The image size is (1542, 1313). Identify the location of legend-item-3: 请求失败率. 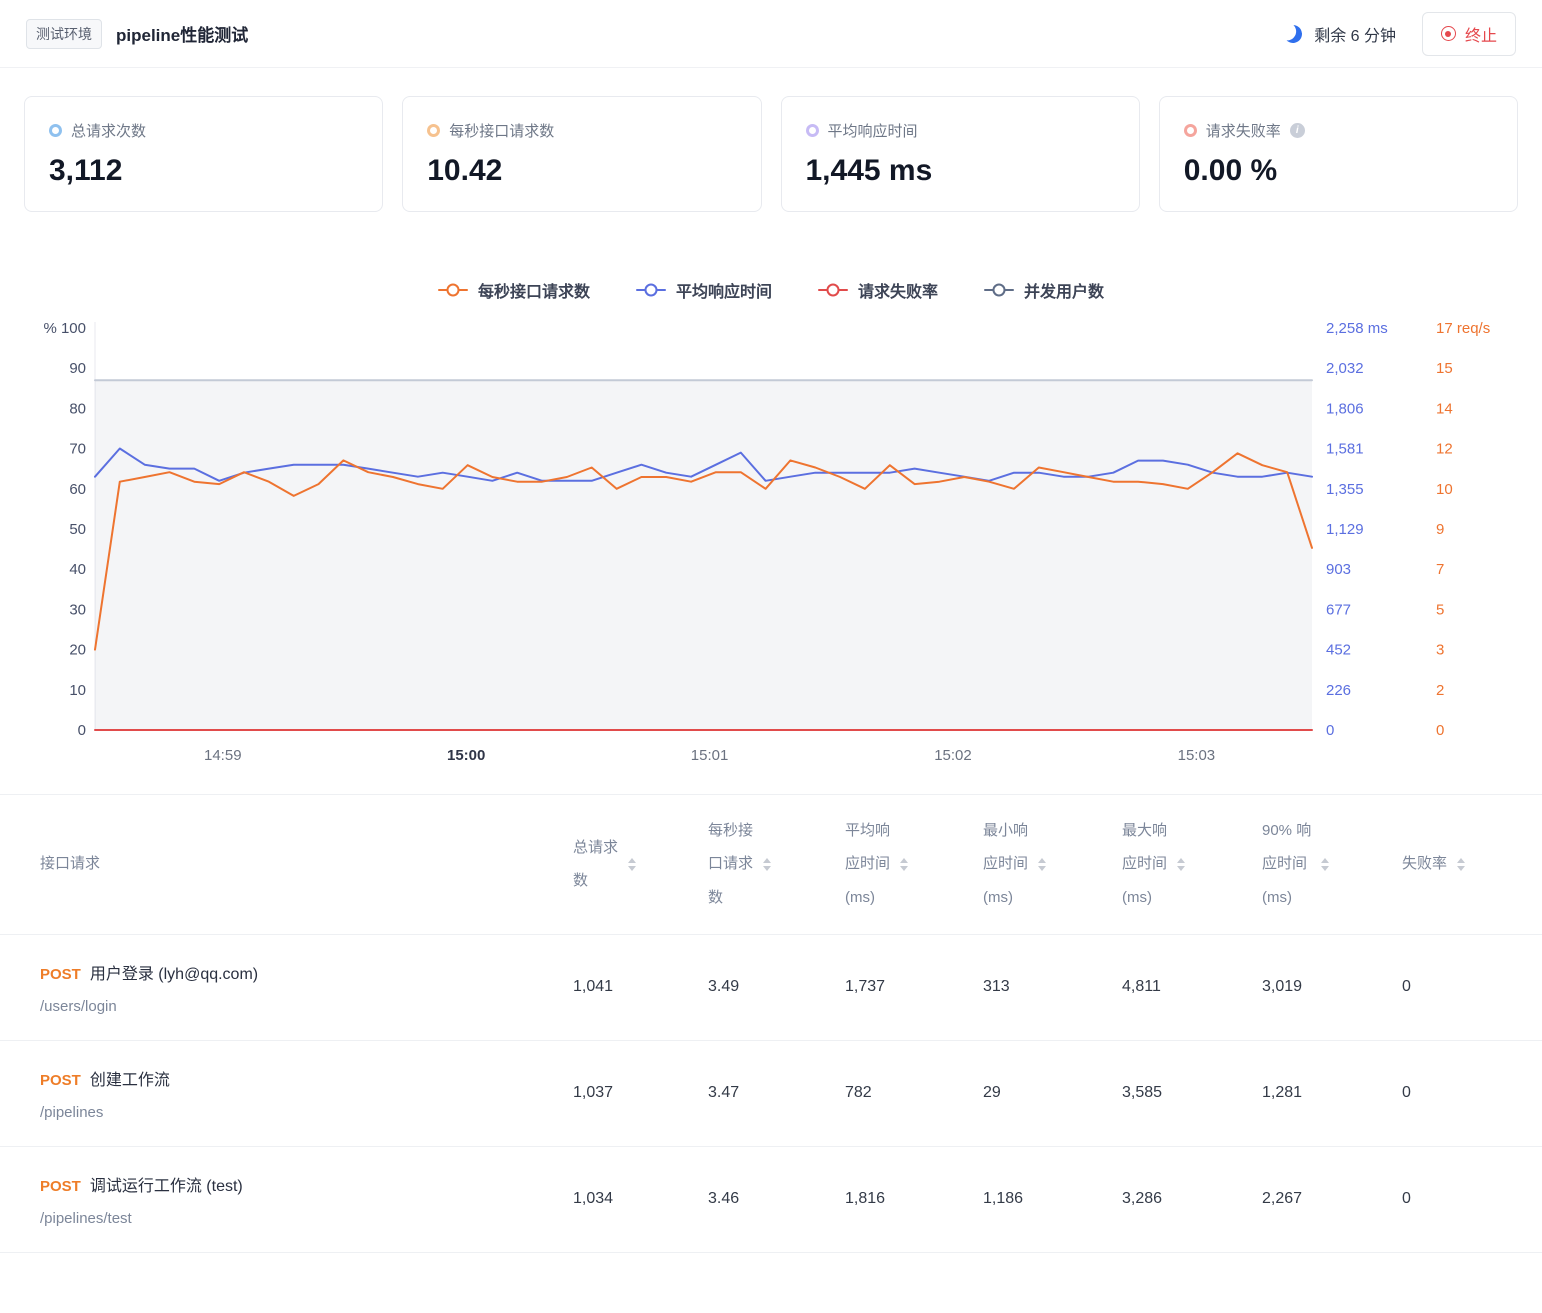
(878, 290).